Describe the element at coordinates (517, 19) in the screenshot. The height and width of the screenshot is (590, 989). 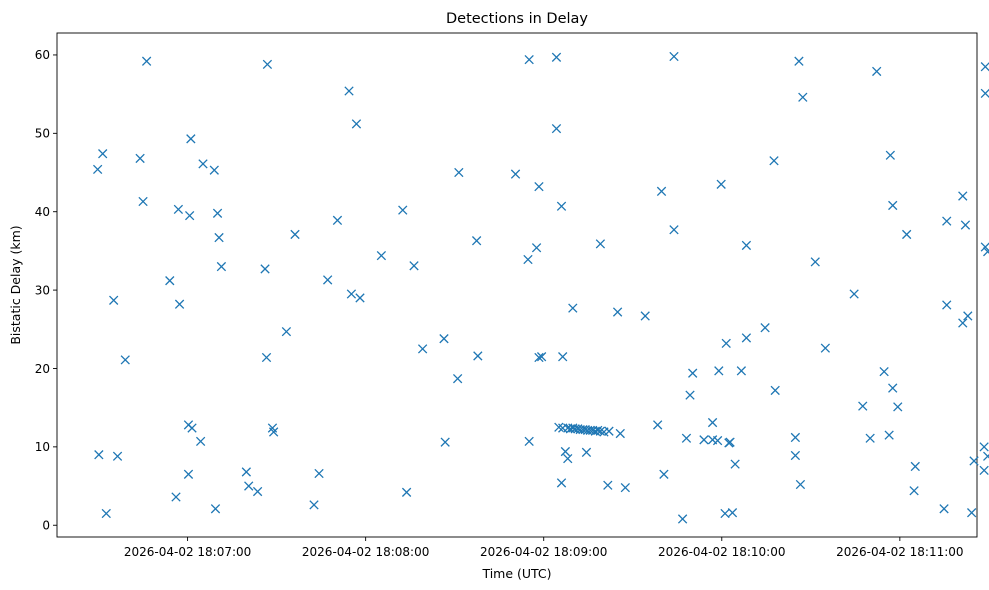
I see `chart-title: Detections in Delay` at that location.